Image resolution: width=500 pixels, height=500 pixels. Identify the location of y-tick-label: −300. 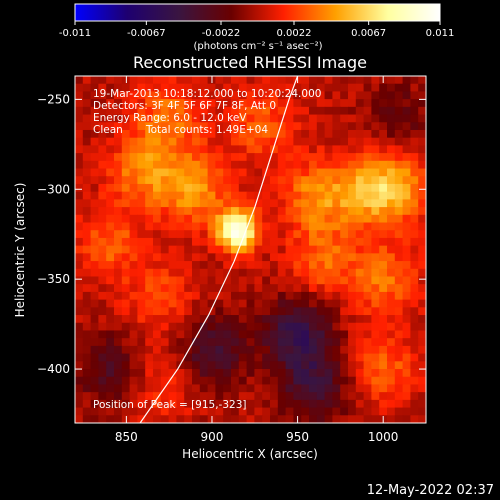
(53, 189).